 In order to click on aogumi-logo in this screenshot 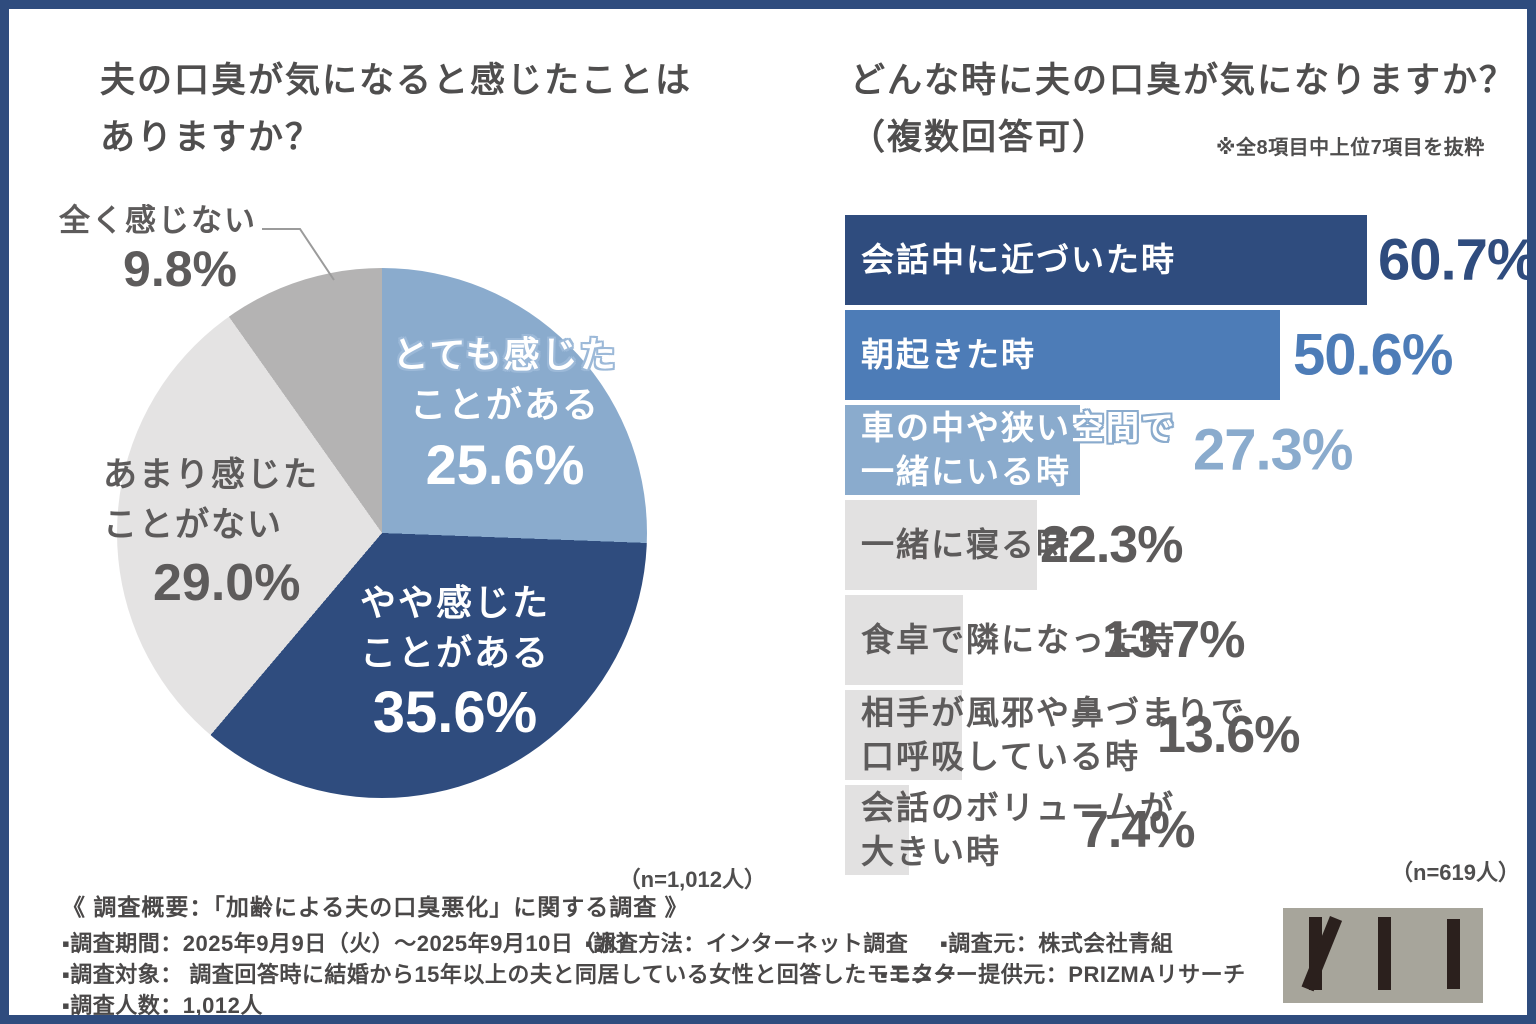, I will do `click(1383, 955)`.